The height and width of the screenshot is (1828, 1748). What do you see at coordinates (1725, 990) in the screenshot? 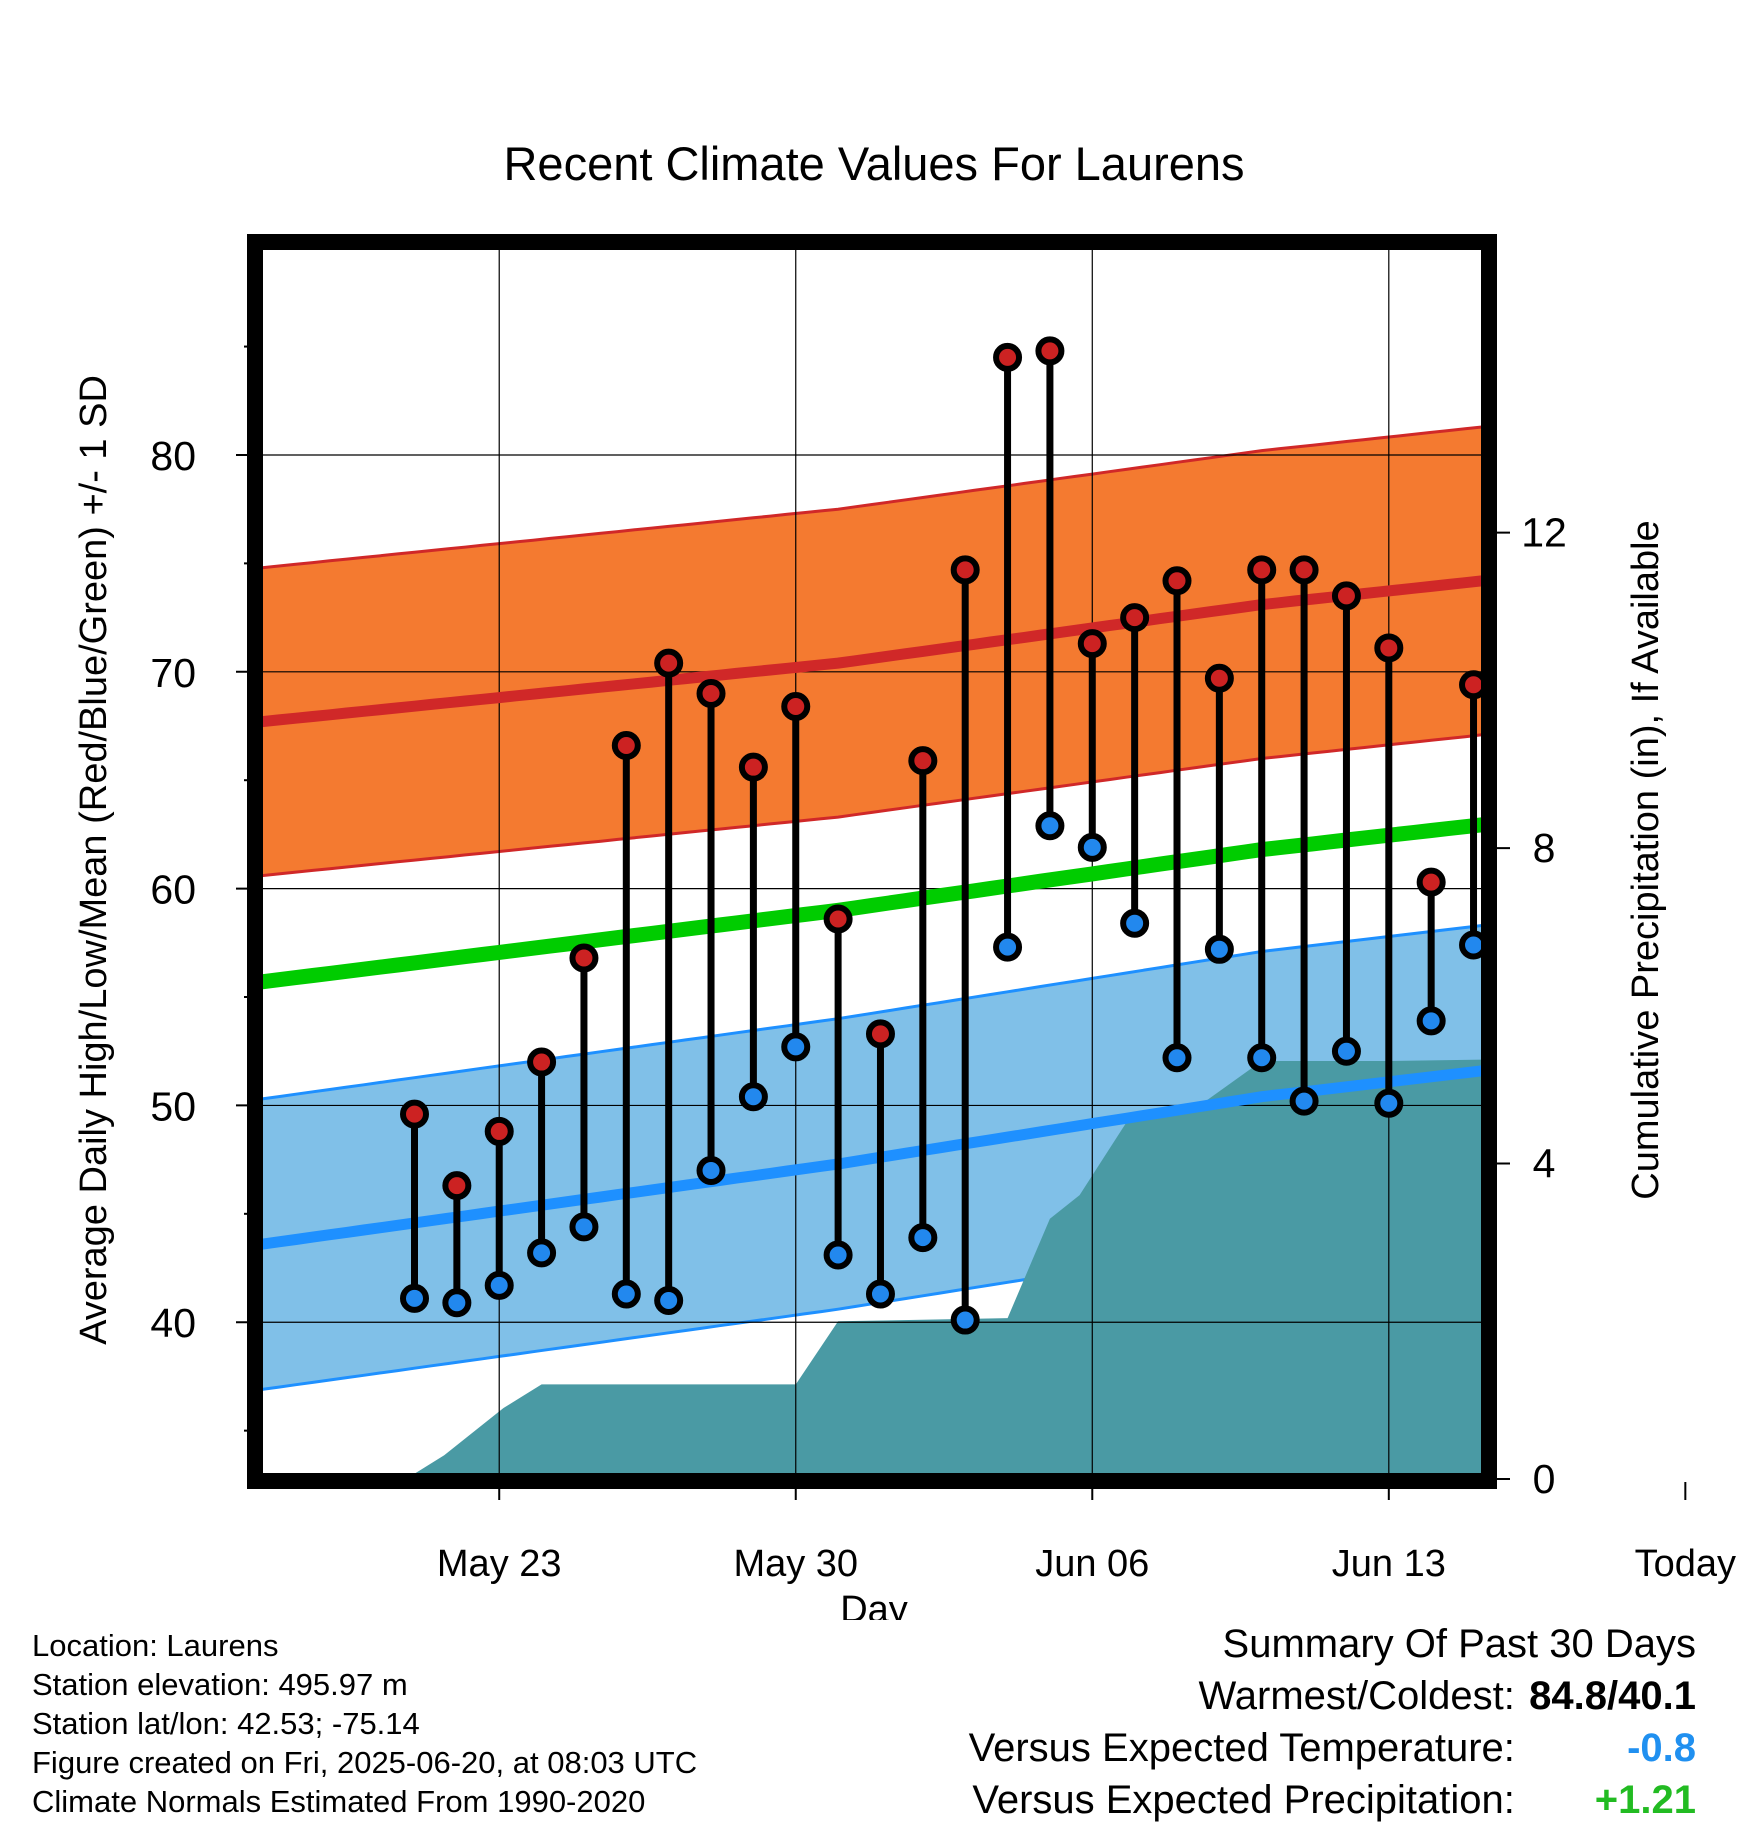
I see `low-sd-value: ±6.7°F` at bounding box center [1725, 990].